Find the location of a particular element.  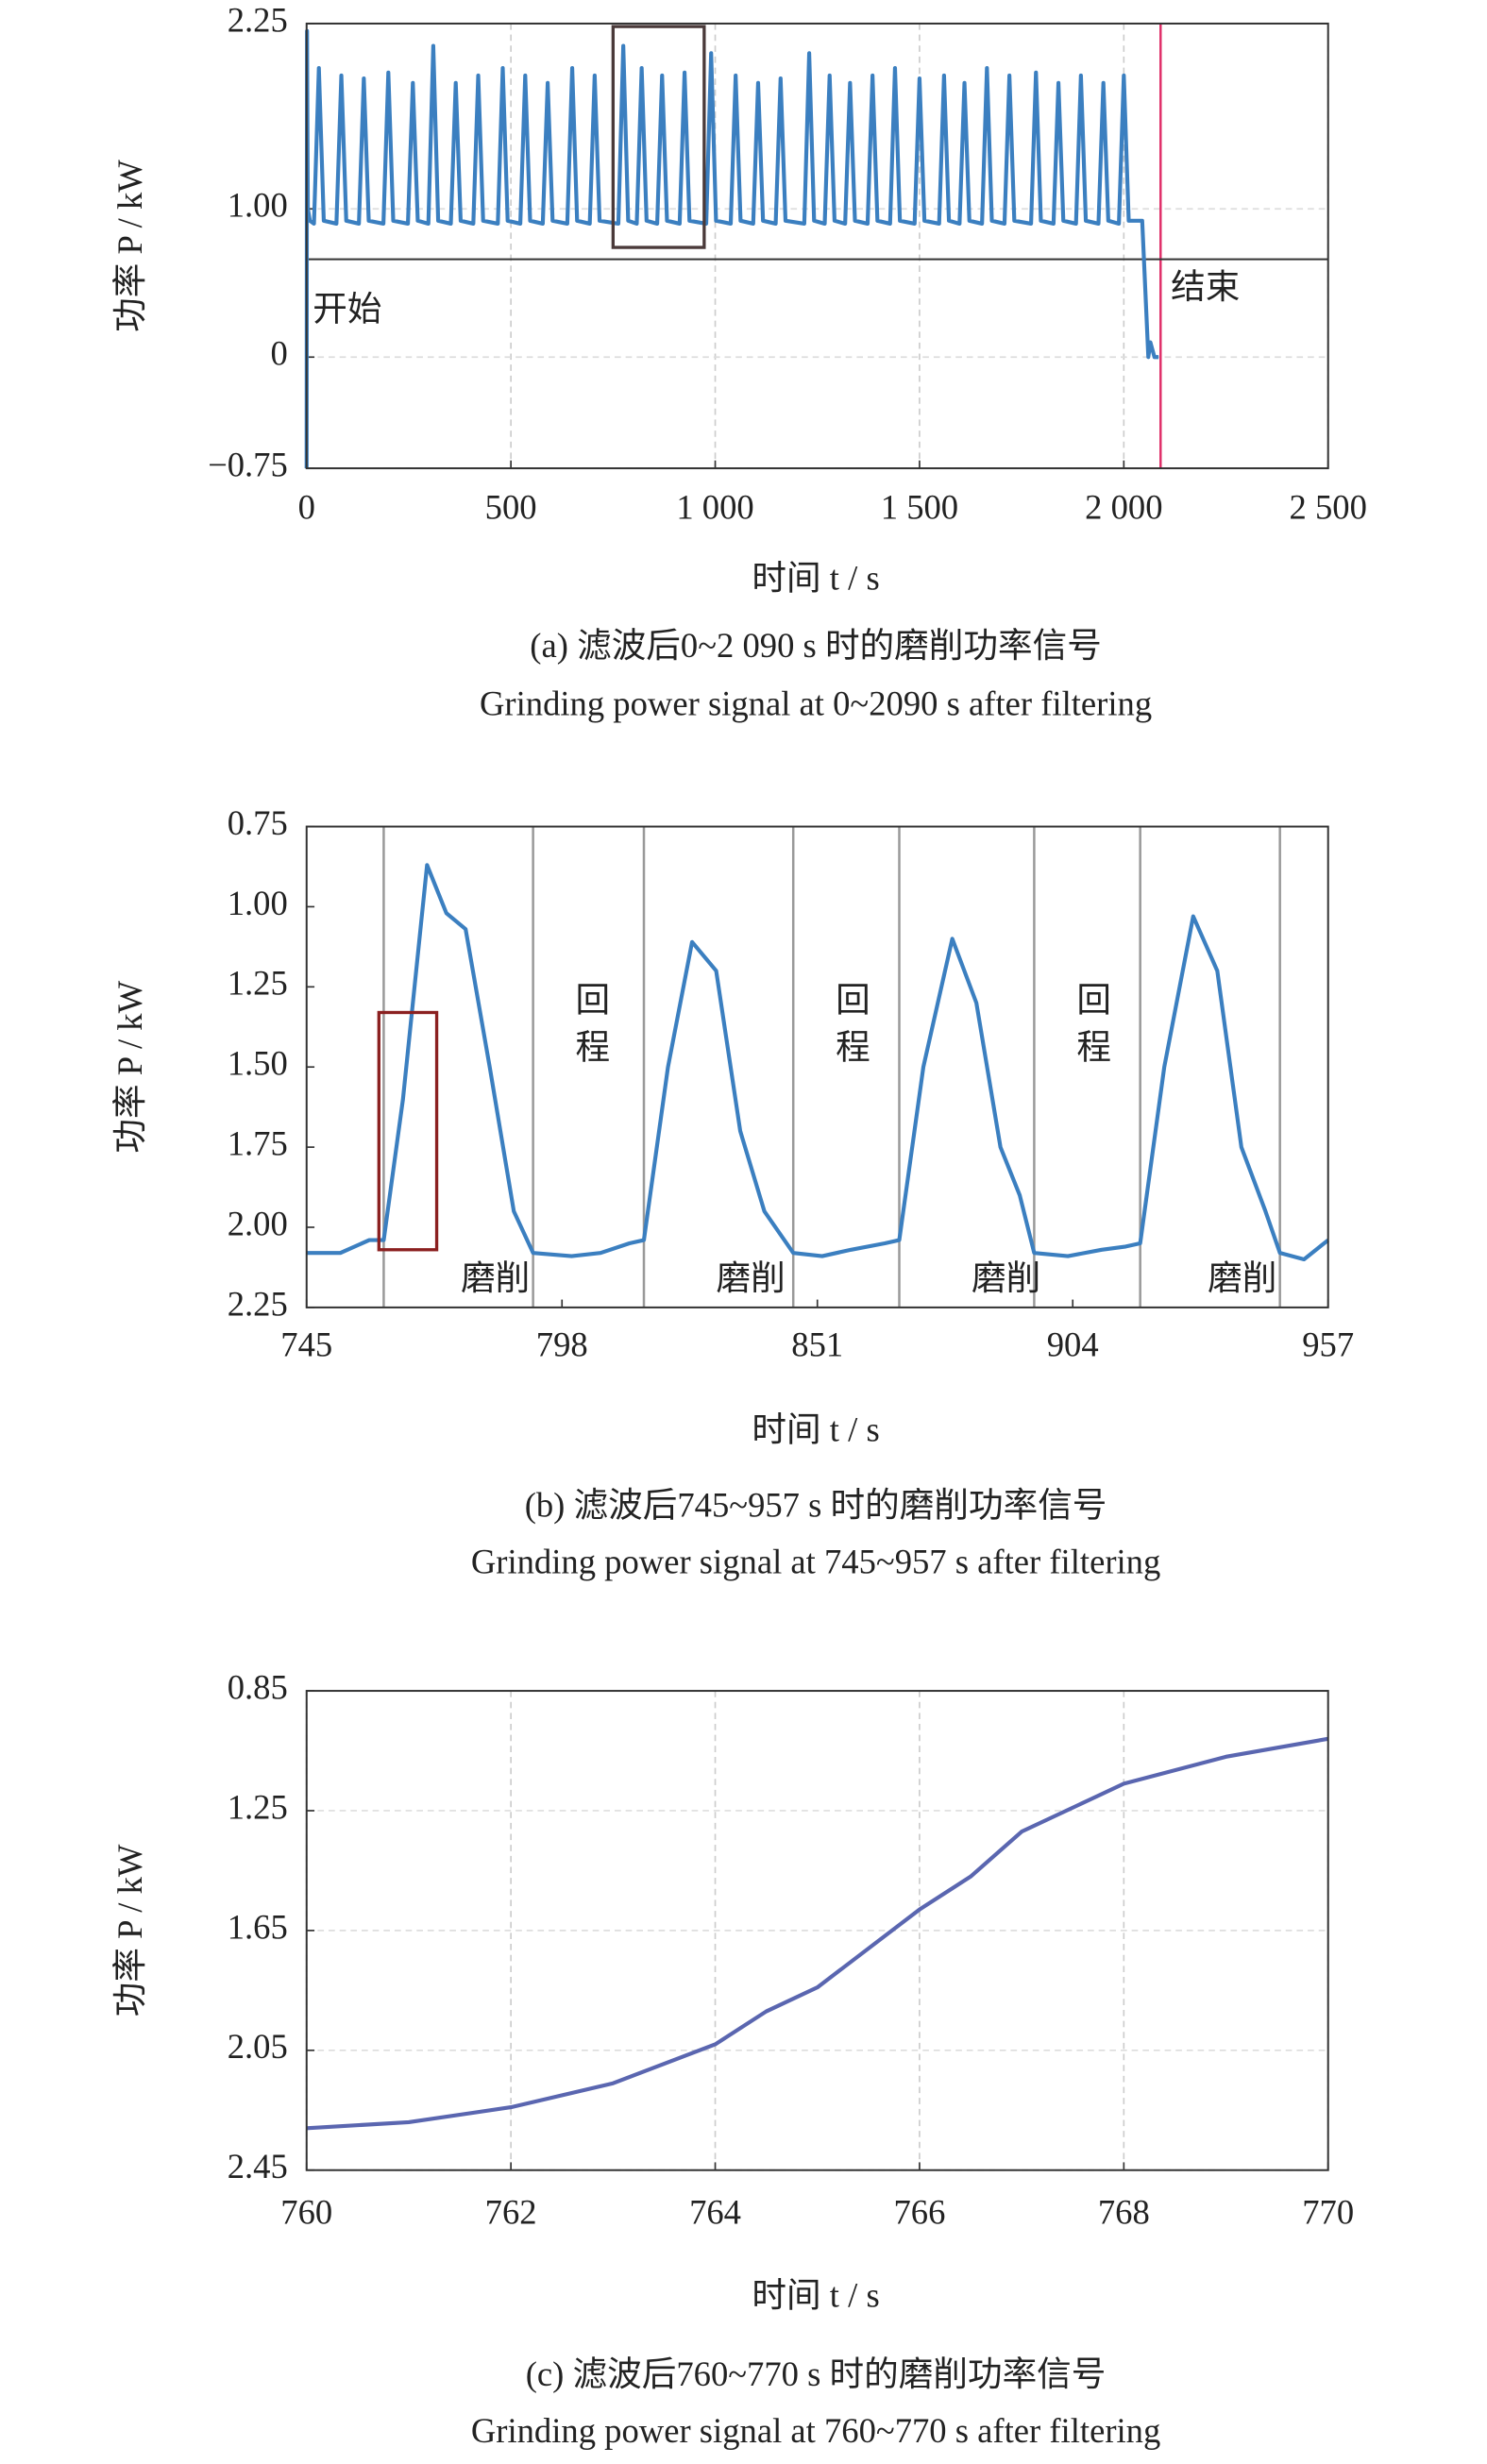

x-tick-label: 904 is located at coordinates (1073, 1344).